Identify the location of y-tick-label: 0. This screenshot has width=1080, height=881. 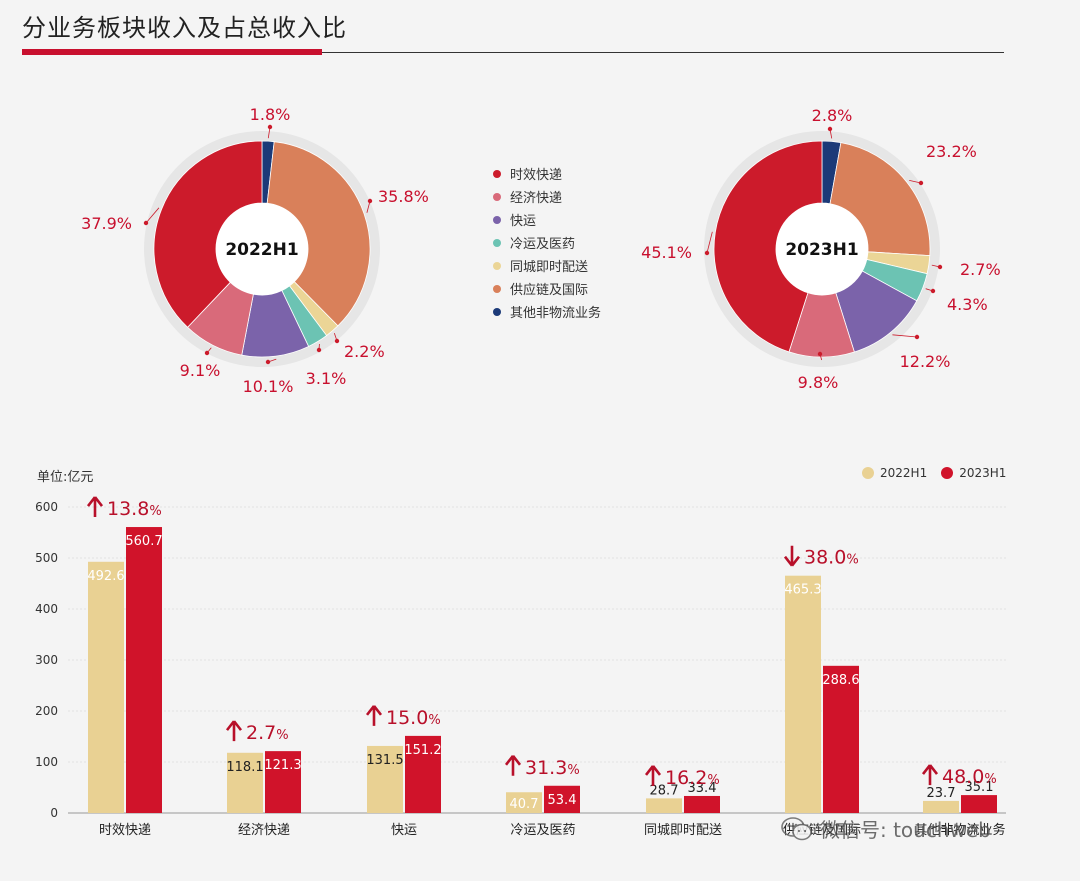
(54, 813).